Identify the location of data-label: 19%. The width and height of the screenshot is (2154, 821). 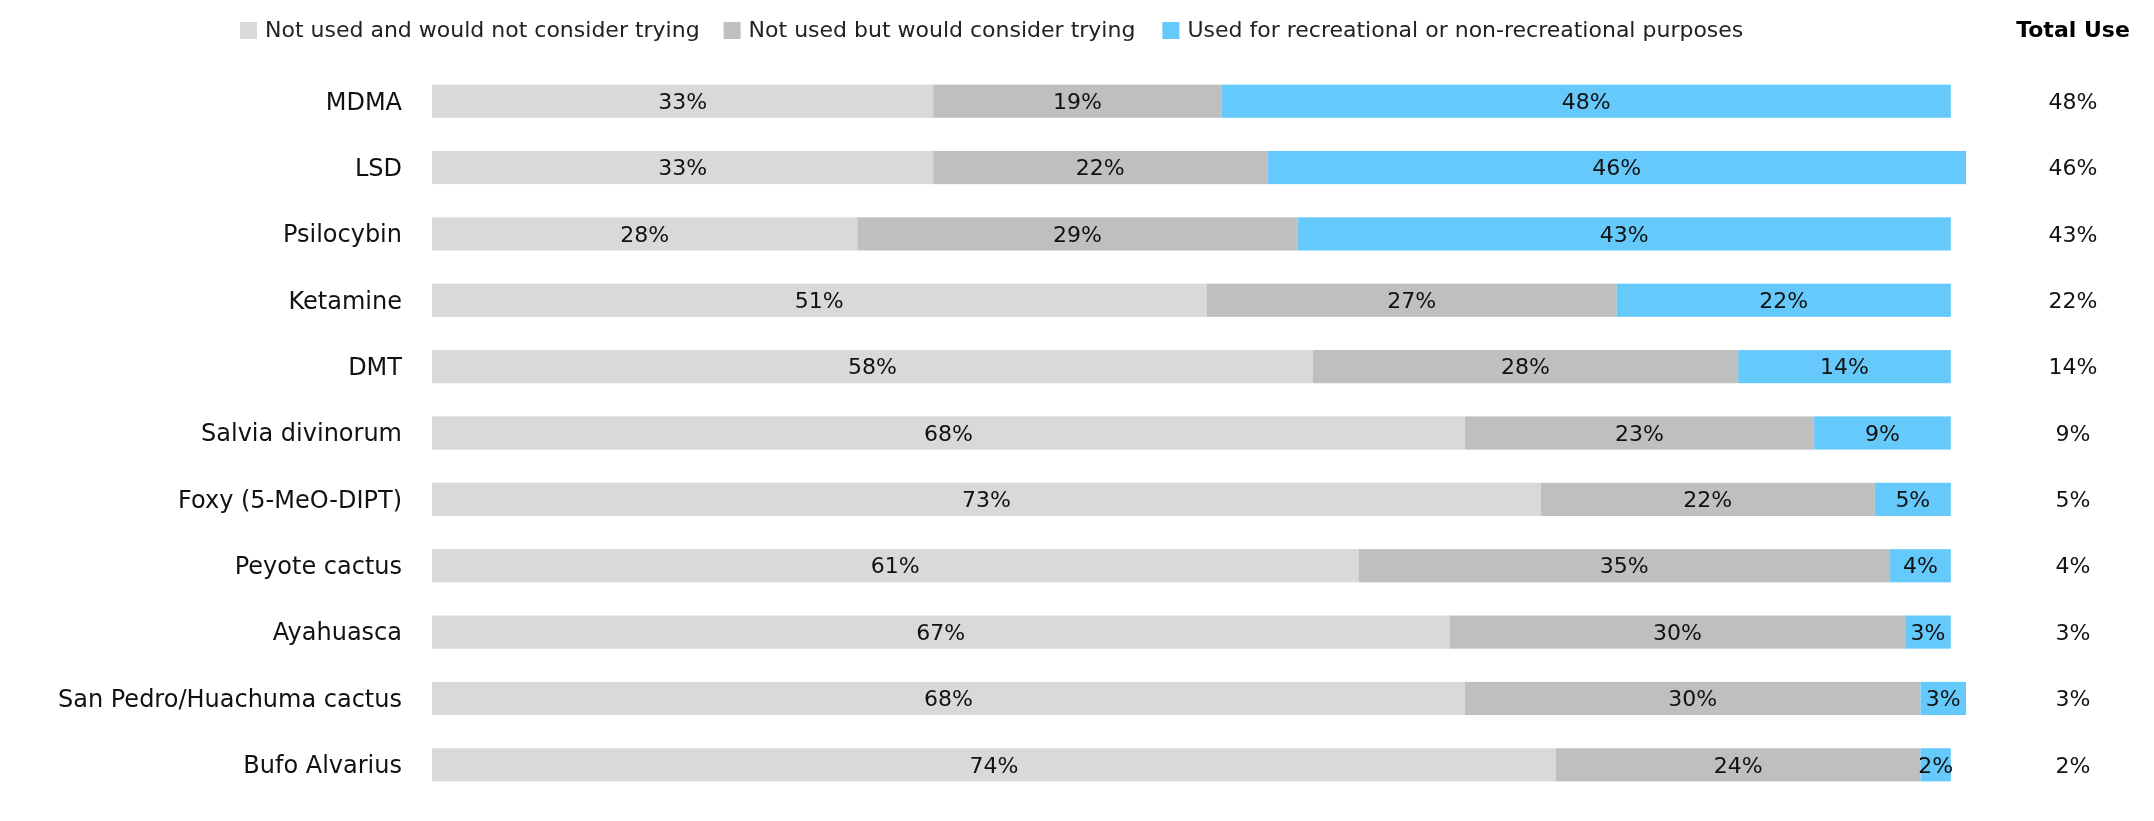
(1077, 101).